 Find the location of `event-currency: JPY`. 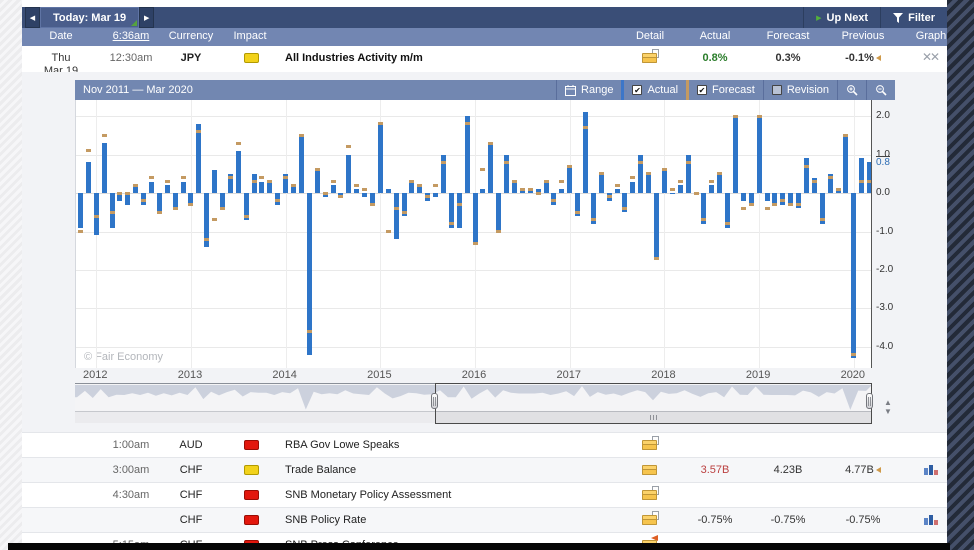

event-currency: JPY is located at coordinates (191, 58).